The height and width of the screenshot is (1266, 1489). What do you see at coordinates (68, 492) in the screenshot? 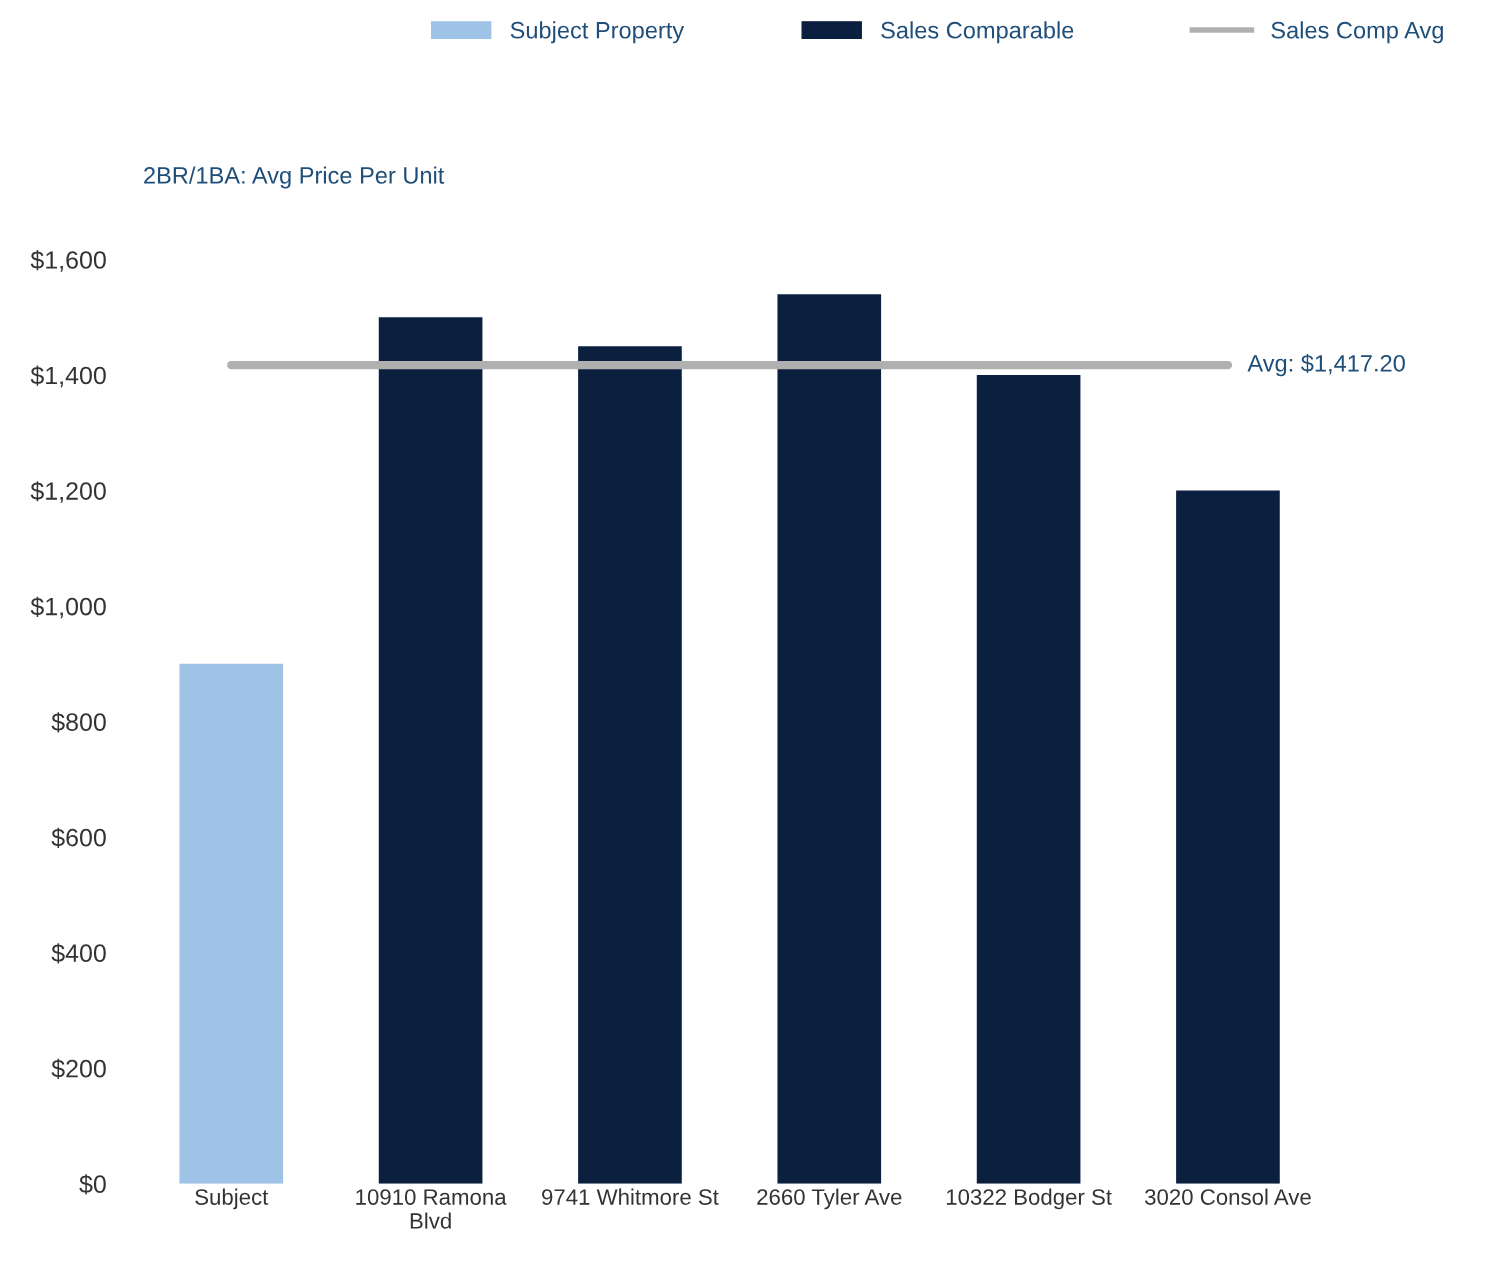
I see `y-tick-label: $1,200` at bounding box center [68, 492].